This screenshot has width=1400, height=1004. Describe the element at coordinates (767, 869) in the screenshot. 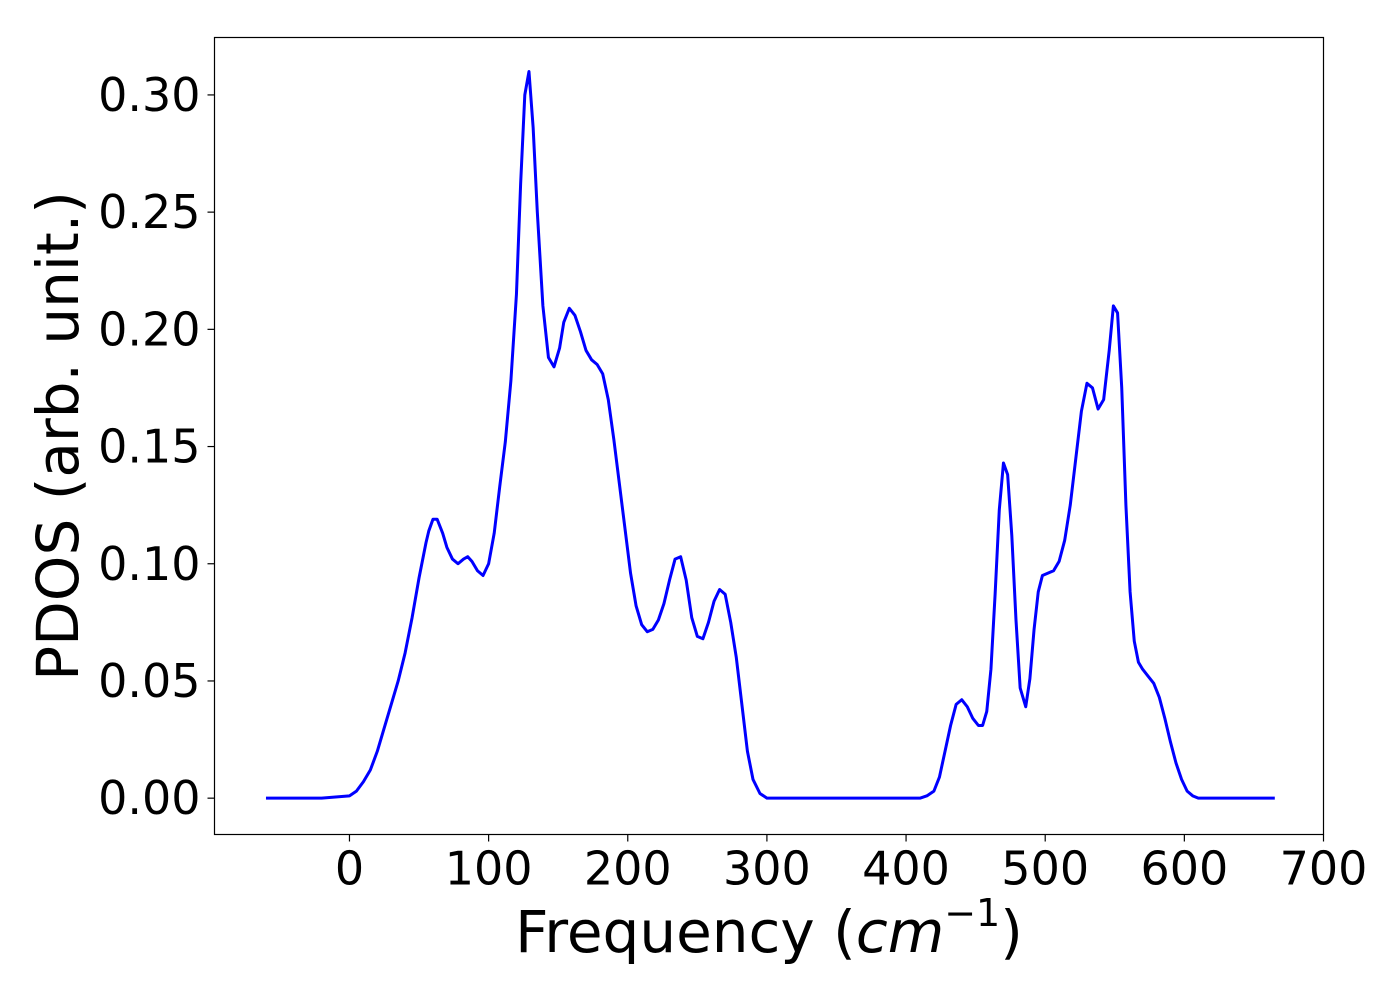

I see `x-tick-label: 300` at that location.